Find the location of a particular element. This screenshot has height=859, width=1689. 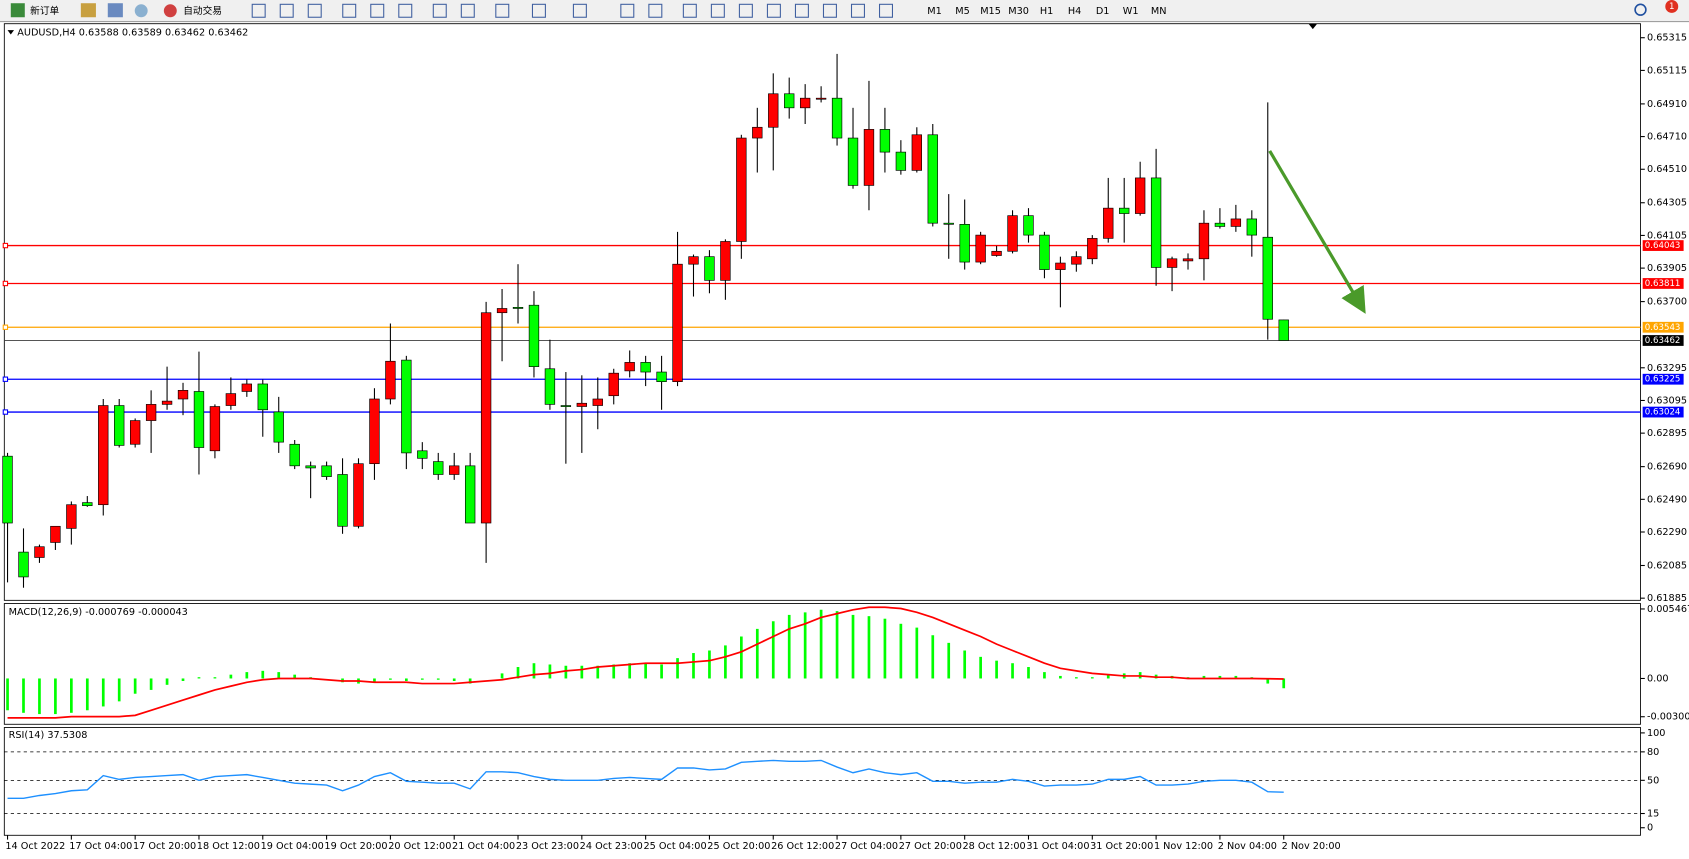

symbol: AUDUSD,H4 is located at coordinates (46, 32).